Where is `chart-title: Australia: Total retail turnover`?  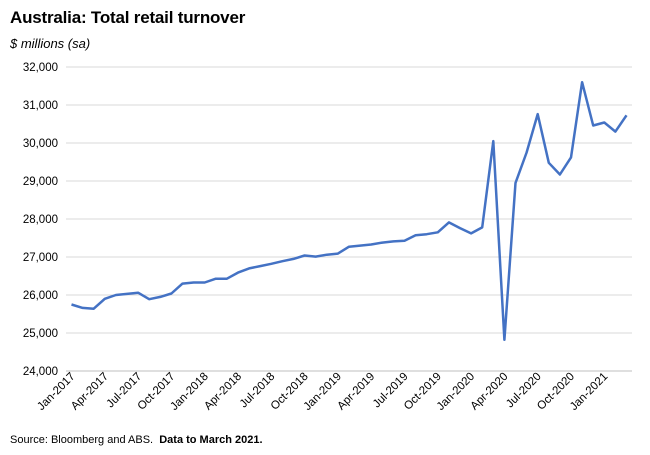 chart-title: Australia: Total retail turnover is located at coordinates (128, 17).